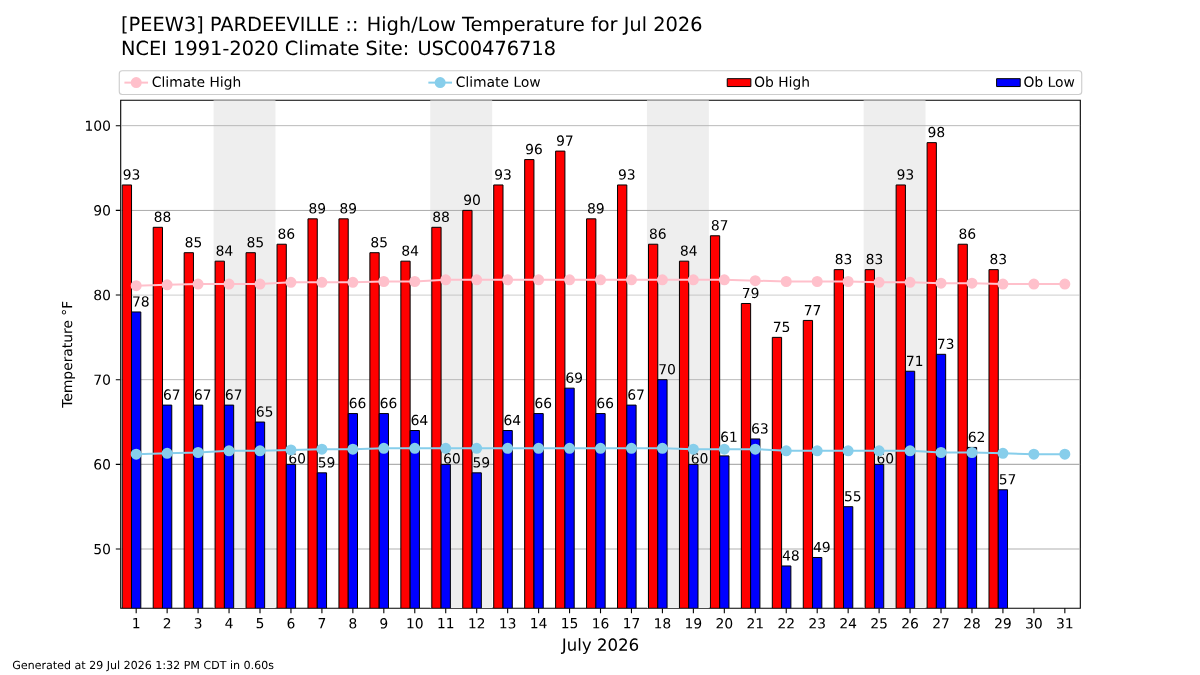 The height and width of the screenshot is (675, 1200). Describe the element at coordinates (848, 623) in the screenshot. I see `x-tick-label: 24` at that location.